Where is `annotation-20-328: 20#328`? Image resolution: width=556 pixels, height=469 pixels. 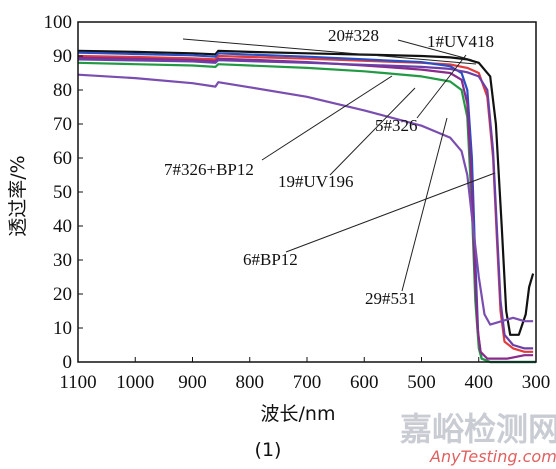 annotation-20-328: 20#328 is located at coordinates (353, 35).